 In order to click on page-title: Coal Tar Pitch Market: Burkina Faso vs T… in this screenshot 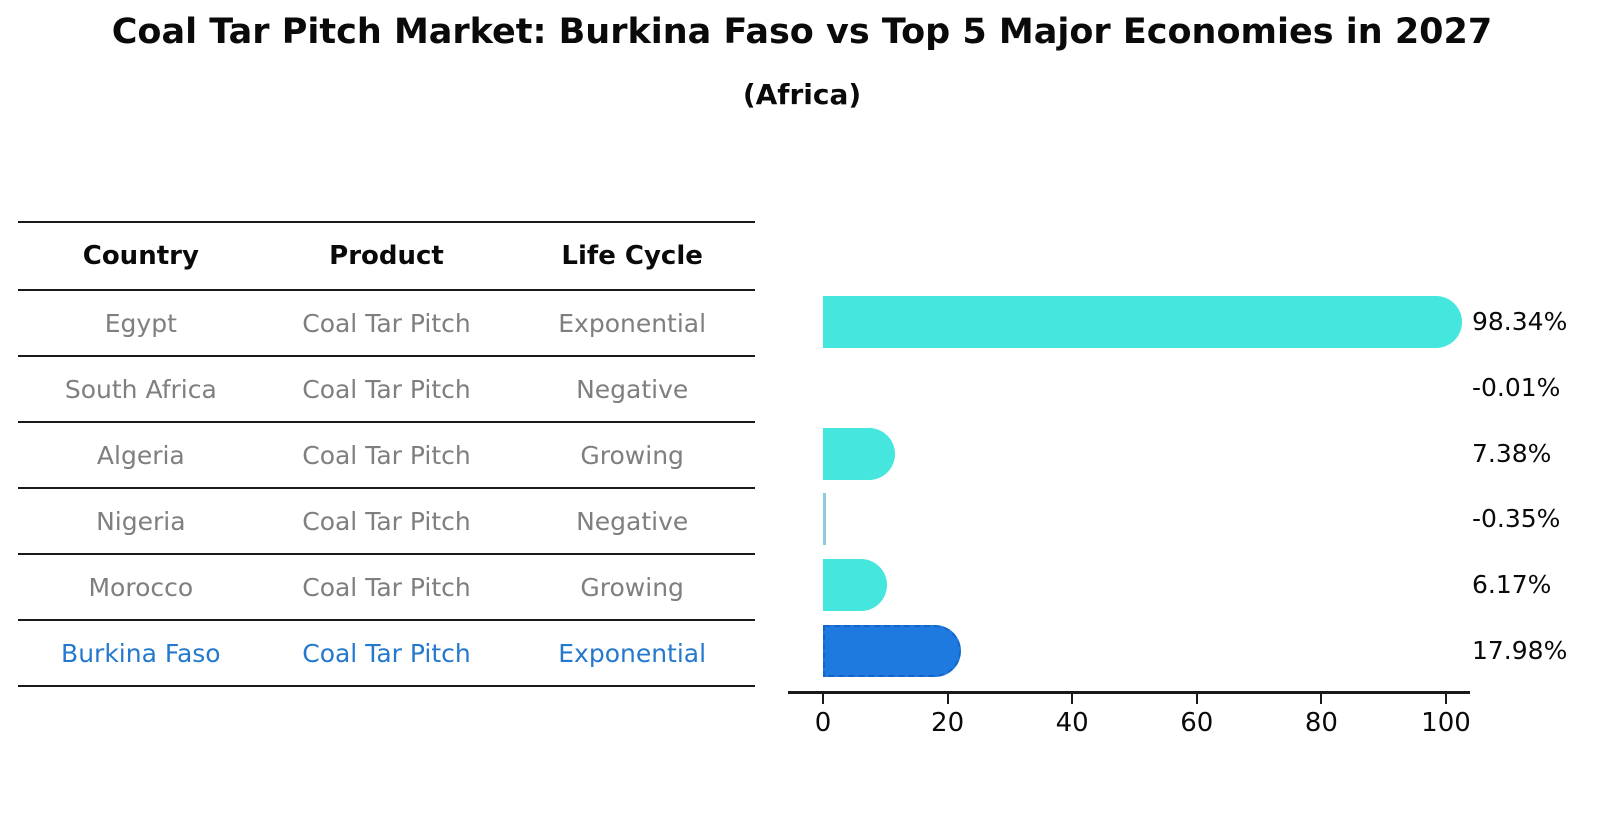, I will do `click(802, 32)`.